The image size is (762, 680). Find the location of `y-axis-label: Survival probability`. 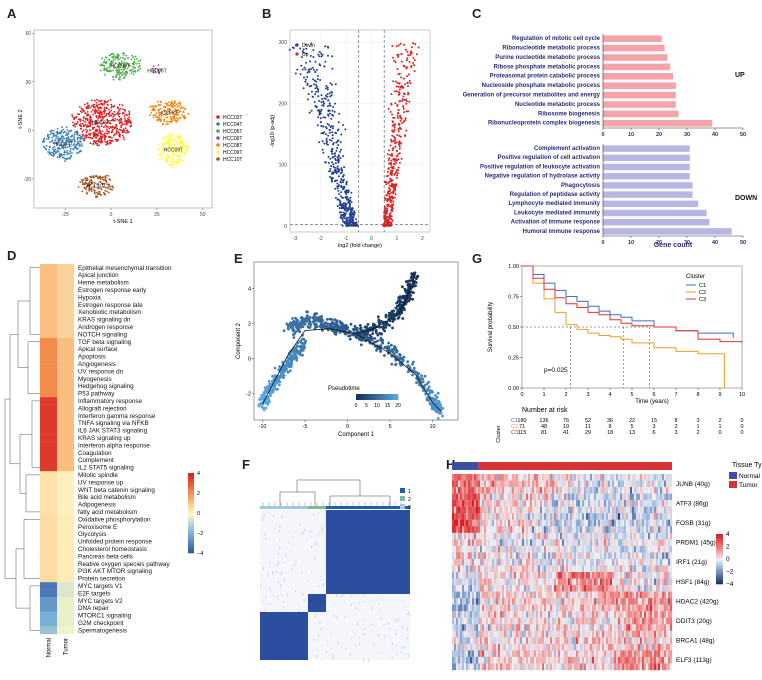

y-axis-label: Survival probability is located at coordinates (491, 327).